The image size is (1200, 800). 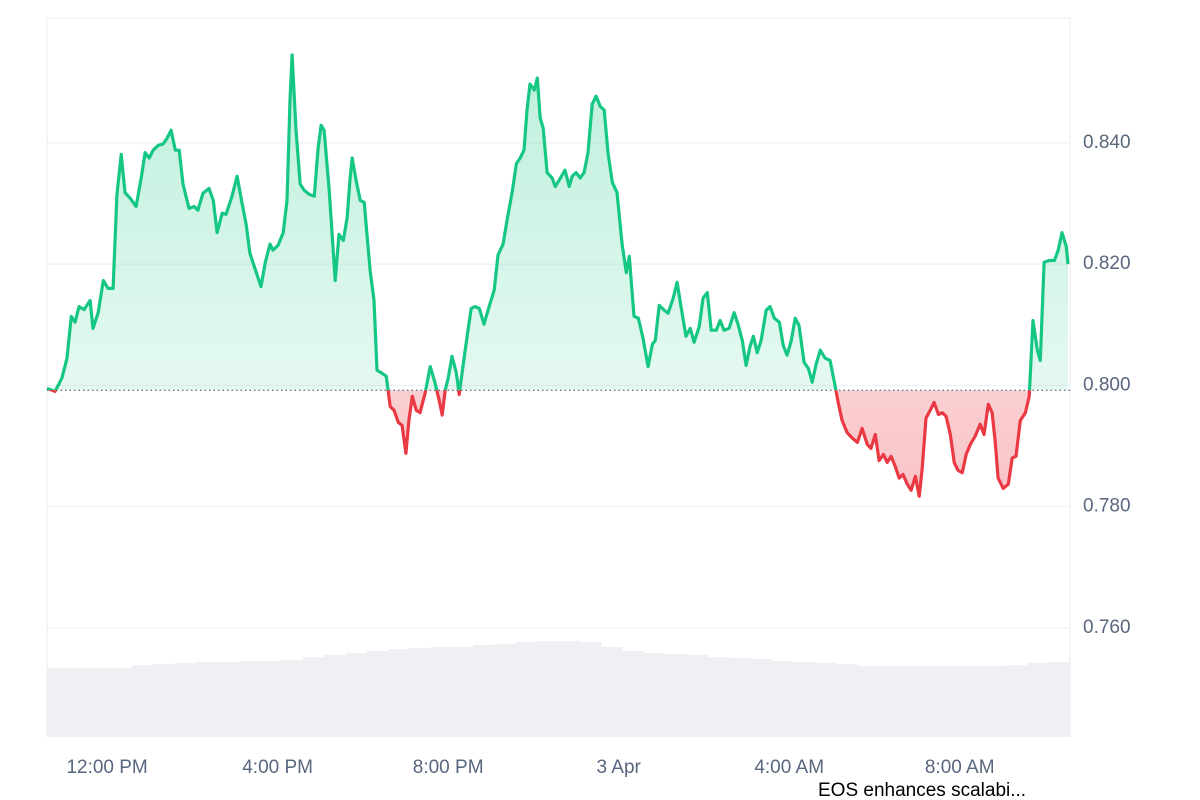 I want to click on y-tick-label: 0.820, so click(x=1107, y=263).